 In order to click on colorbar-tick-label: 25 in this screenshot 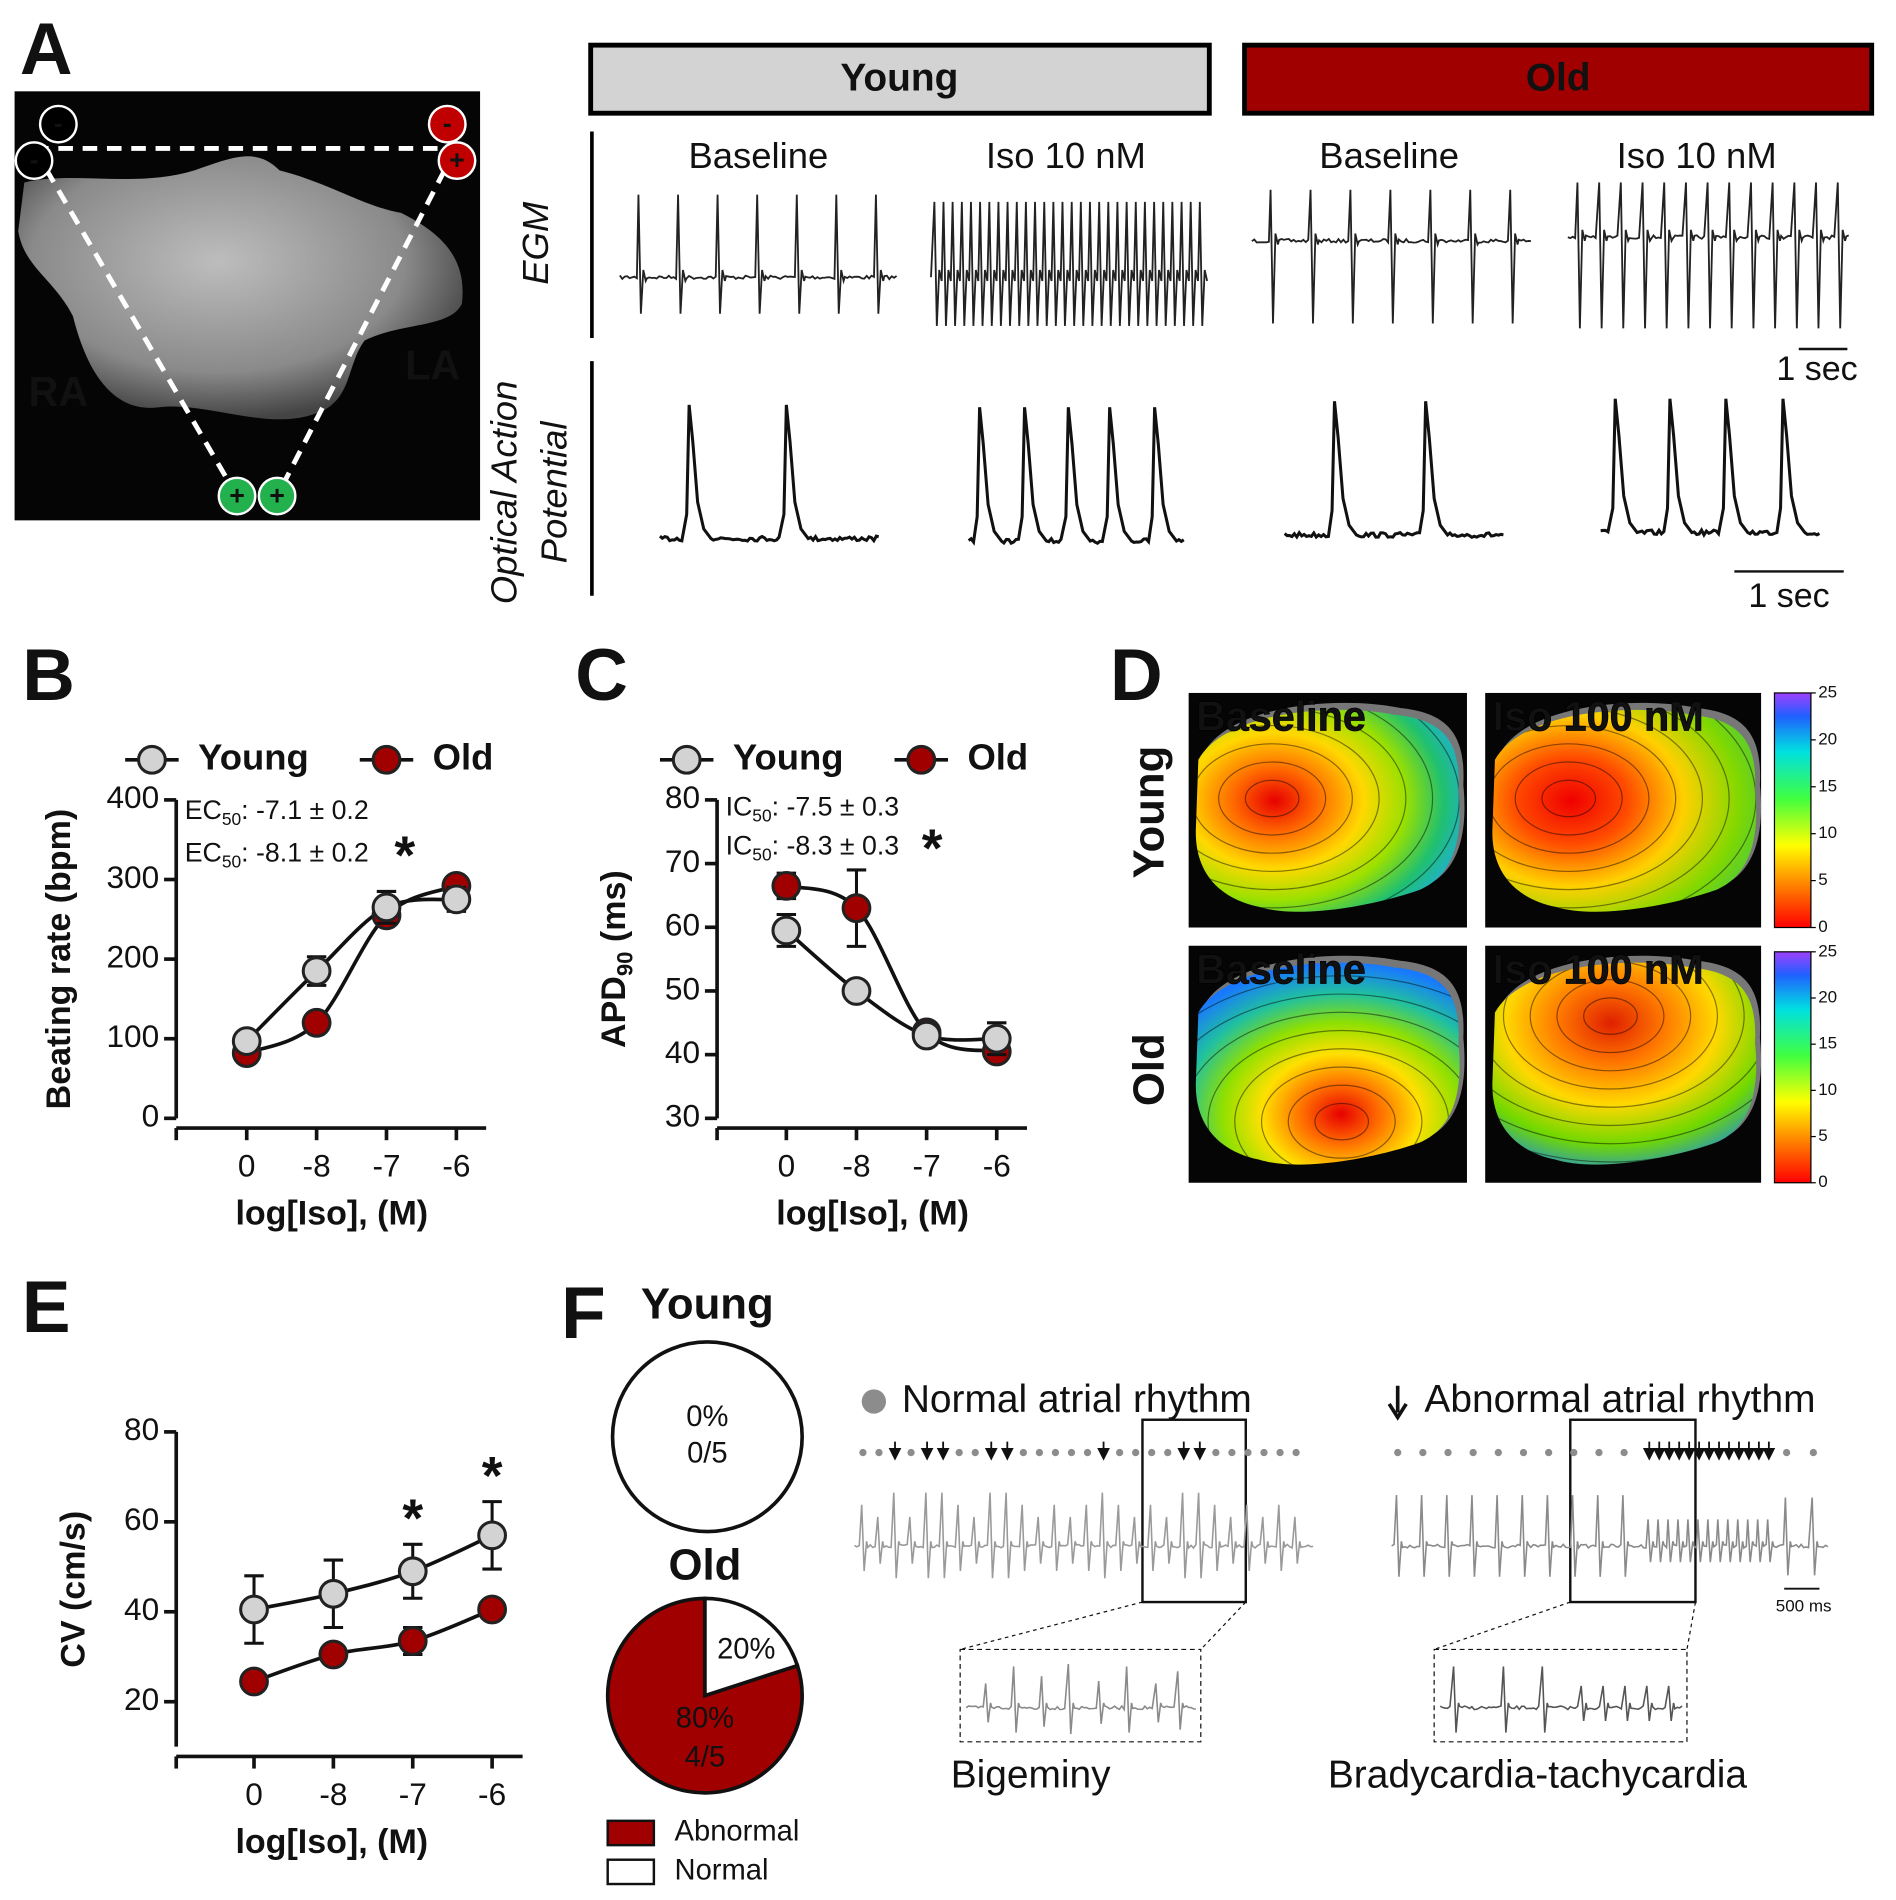, I will do `click(1827, 950)`.